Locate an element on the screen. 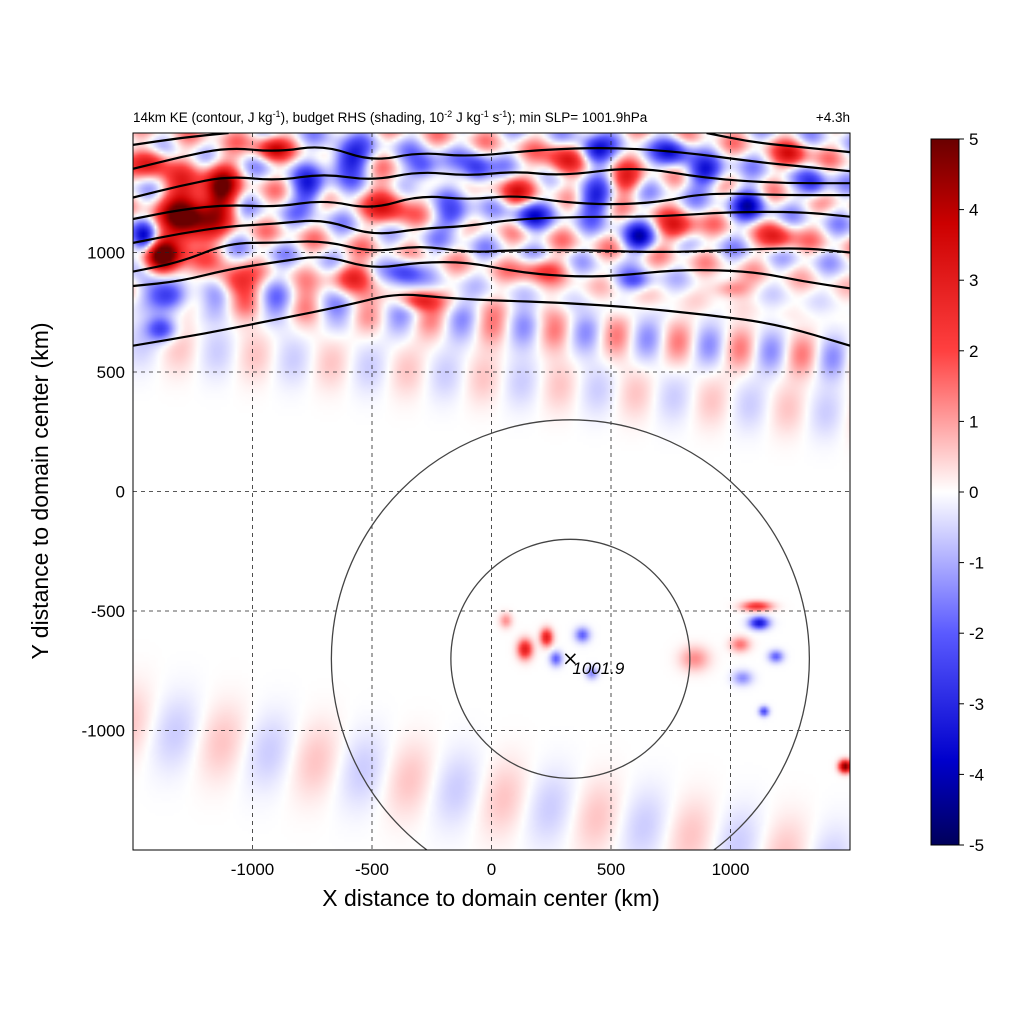 The image size is (1024, 1024). x-tick-label: -500 is located at coordinates (372, 869).